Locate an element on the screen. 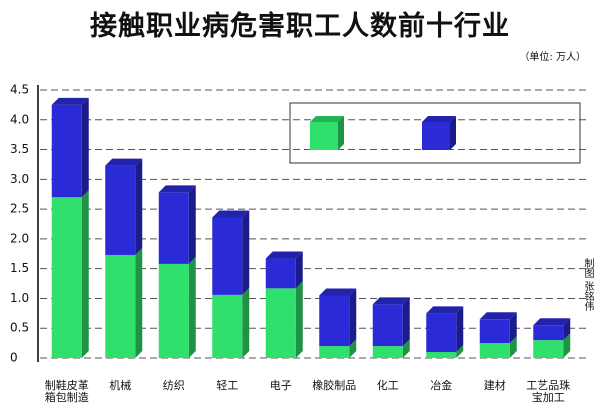  x-tick-label: 建材 is located at coordinates (494, 385).